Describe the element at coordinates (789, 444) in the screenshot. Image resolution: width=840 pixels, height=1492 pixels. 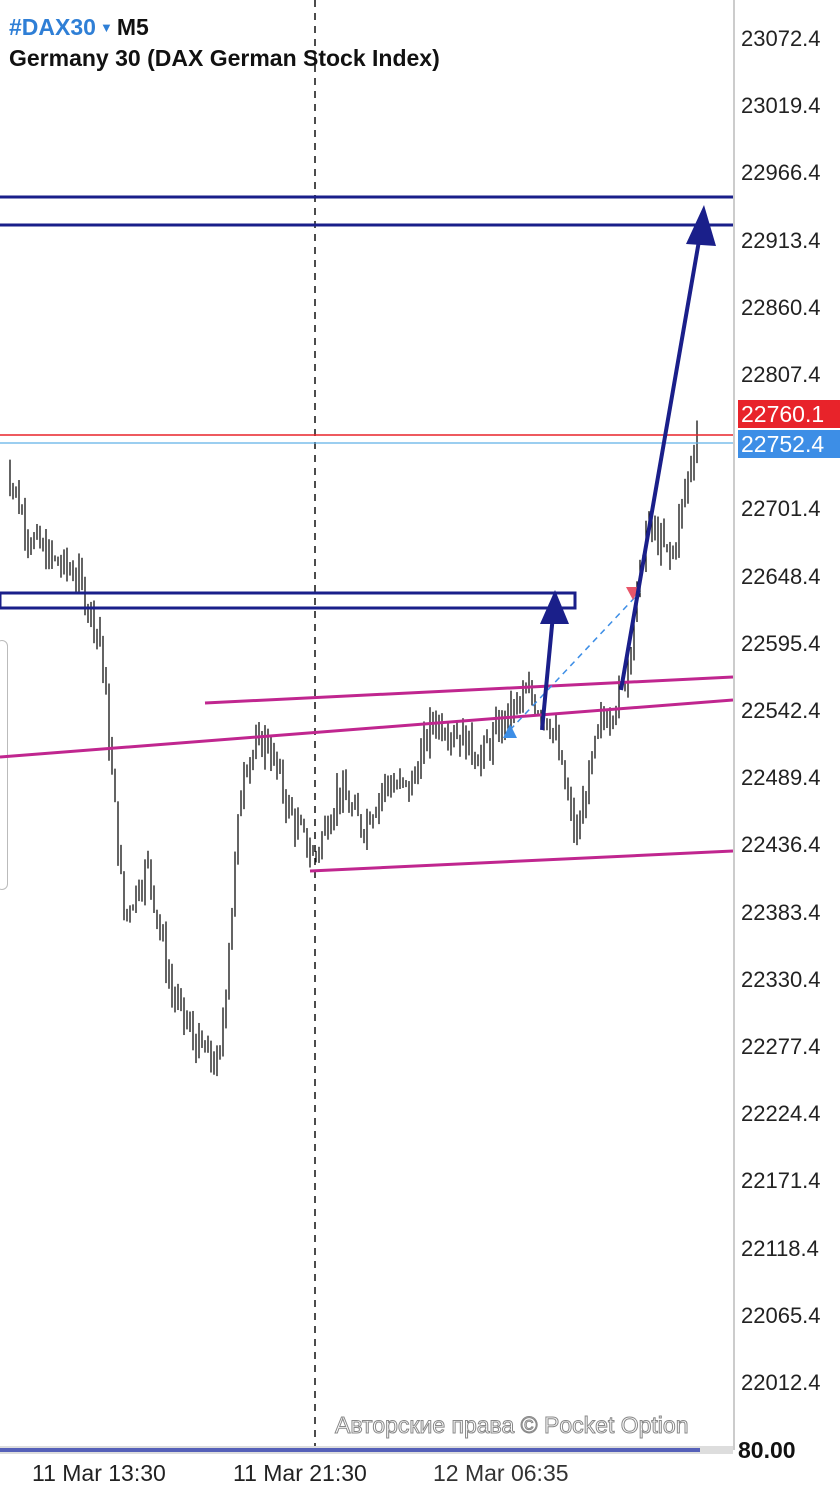
I see `current-price-label: 22752.4` at that location.